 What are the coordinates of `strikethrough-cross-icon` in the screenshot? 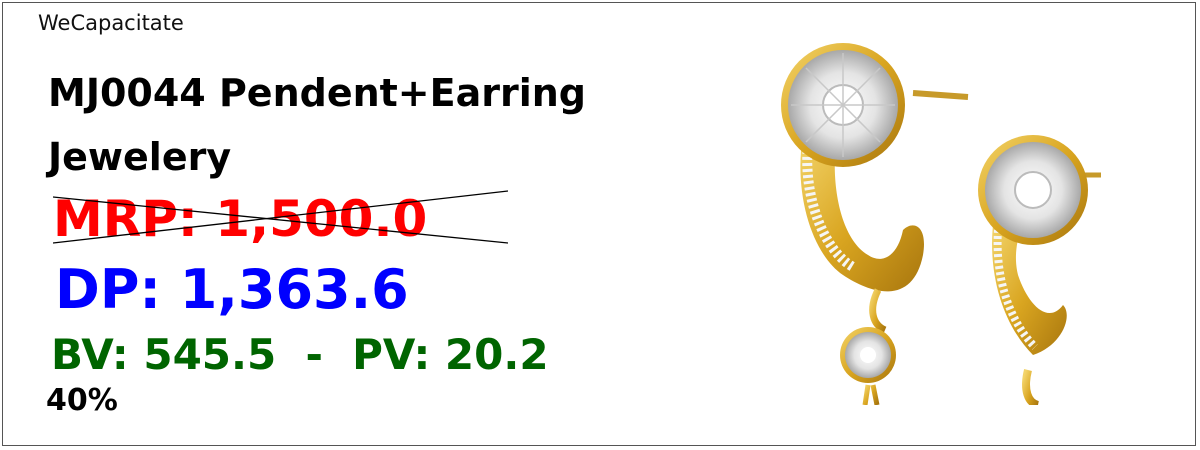 It's located at (280, 217).